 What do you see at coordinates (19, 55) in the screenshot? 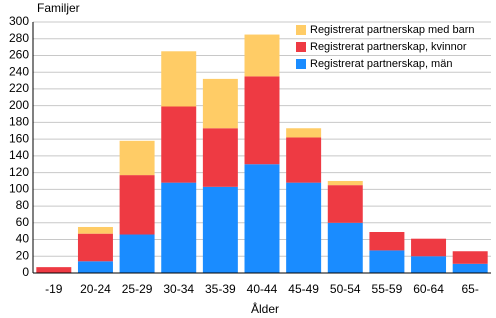
I see `y-tick-label: 260` at bounding box center [19, 55].